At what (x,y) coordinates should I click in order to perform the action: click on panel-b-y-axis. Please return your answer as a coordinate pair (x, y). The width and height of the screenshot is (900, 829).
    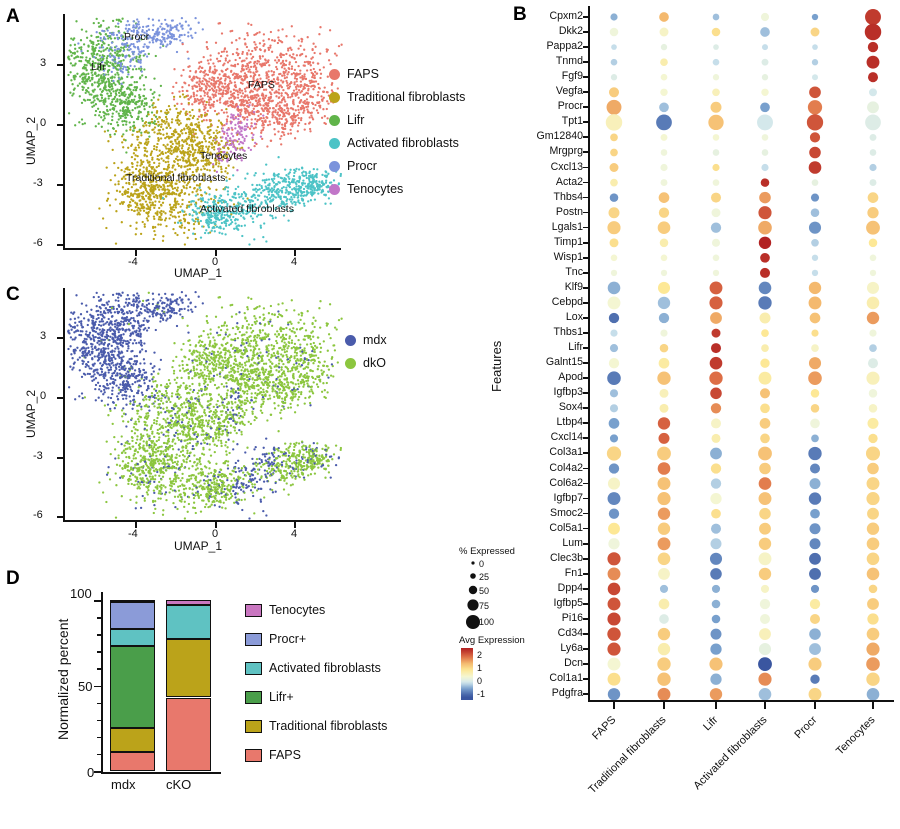
    Looking at the image, I should click on (589, 353).